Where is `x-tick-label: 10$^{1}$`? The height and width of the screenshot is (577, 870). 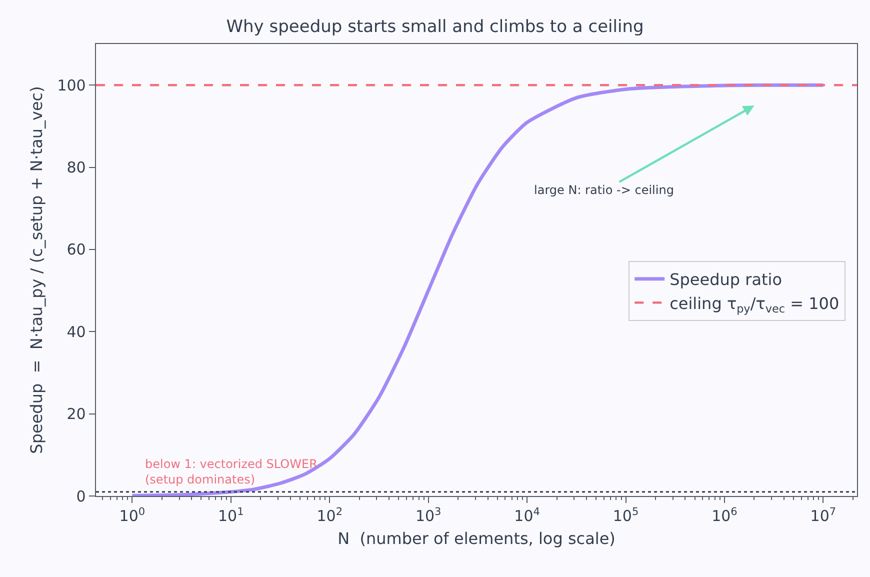
x-tick-label: 10$^{1}$ is located at coordinates (231, 516).